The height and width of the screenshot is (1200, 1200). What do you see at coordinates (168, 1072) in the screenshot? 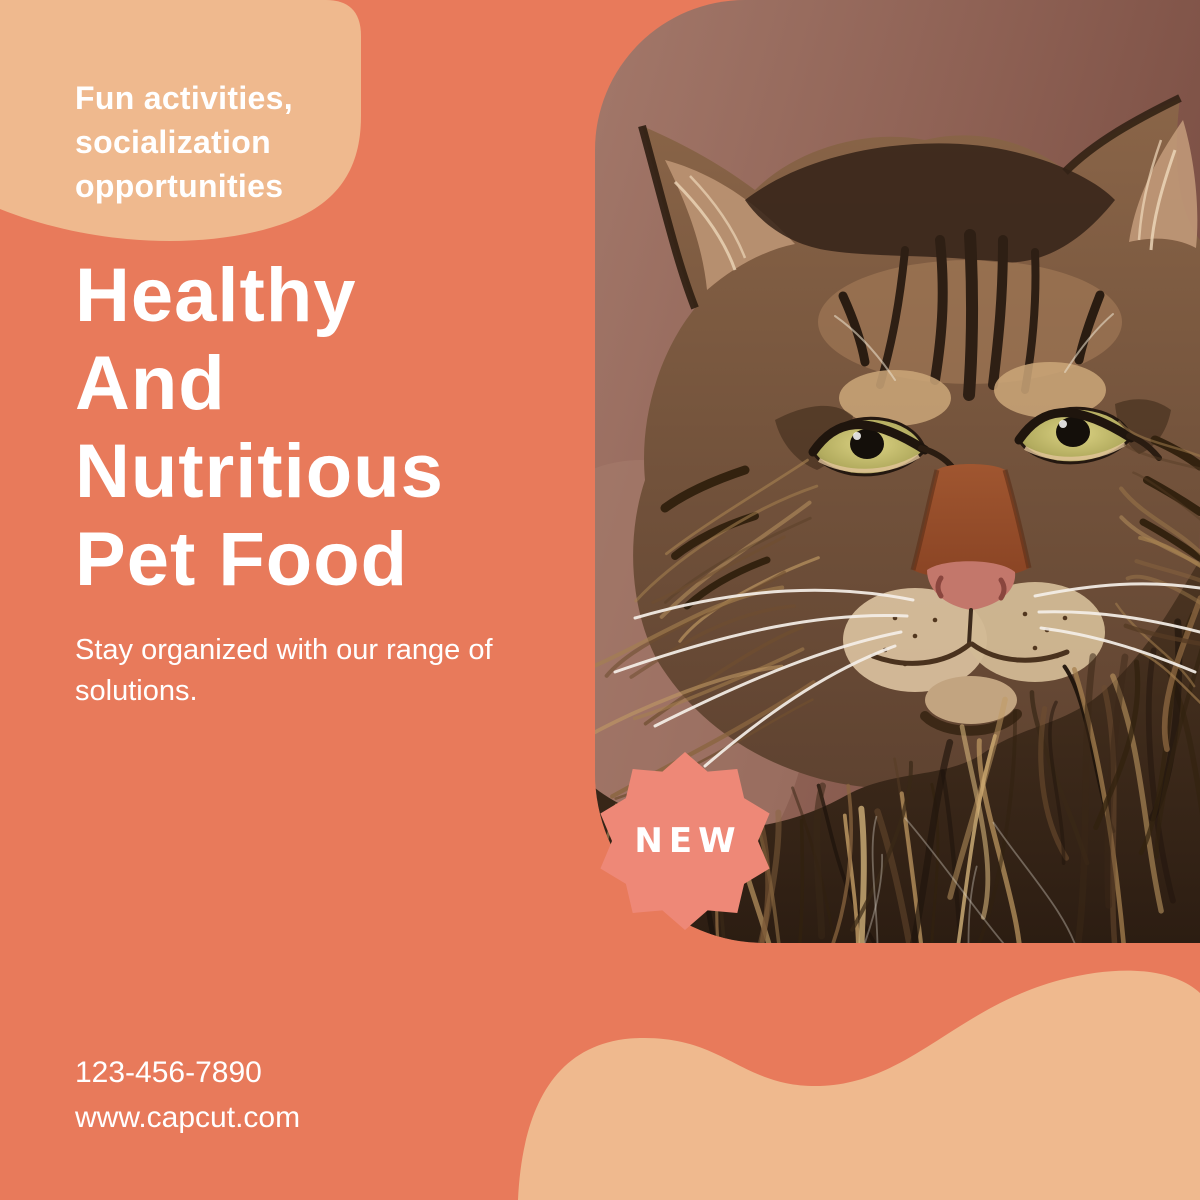
I see `phone-number: 123-456-7890` at bounding box center [168, 1072].